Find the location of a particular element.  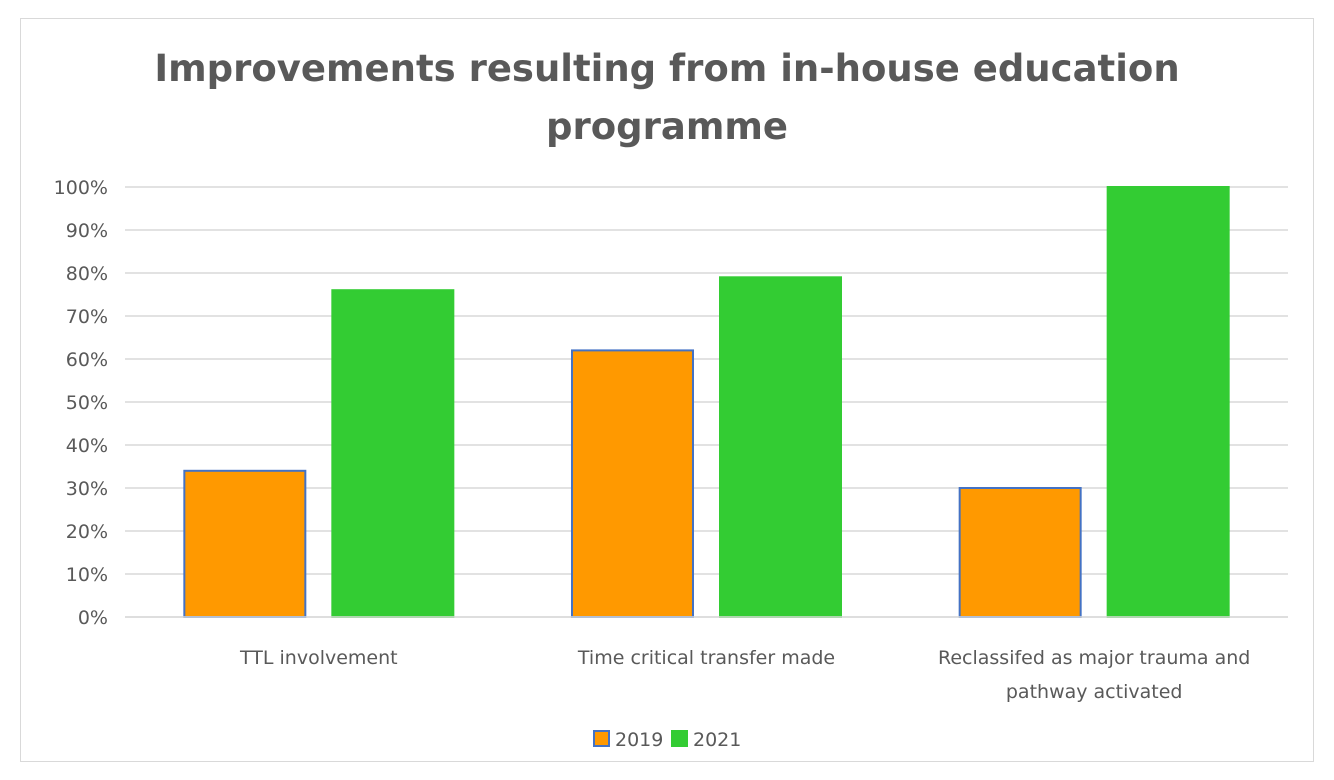

y-tick-label: 60% is located at coordinates (87, 360).